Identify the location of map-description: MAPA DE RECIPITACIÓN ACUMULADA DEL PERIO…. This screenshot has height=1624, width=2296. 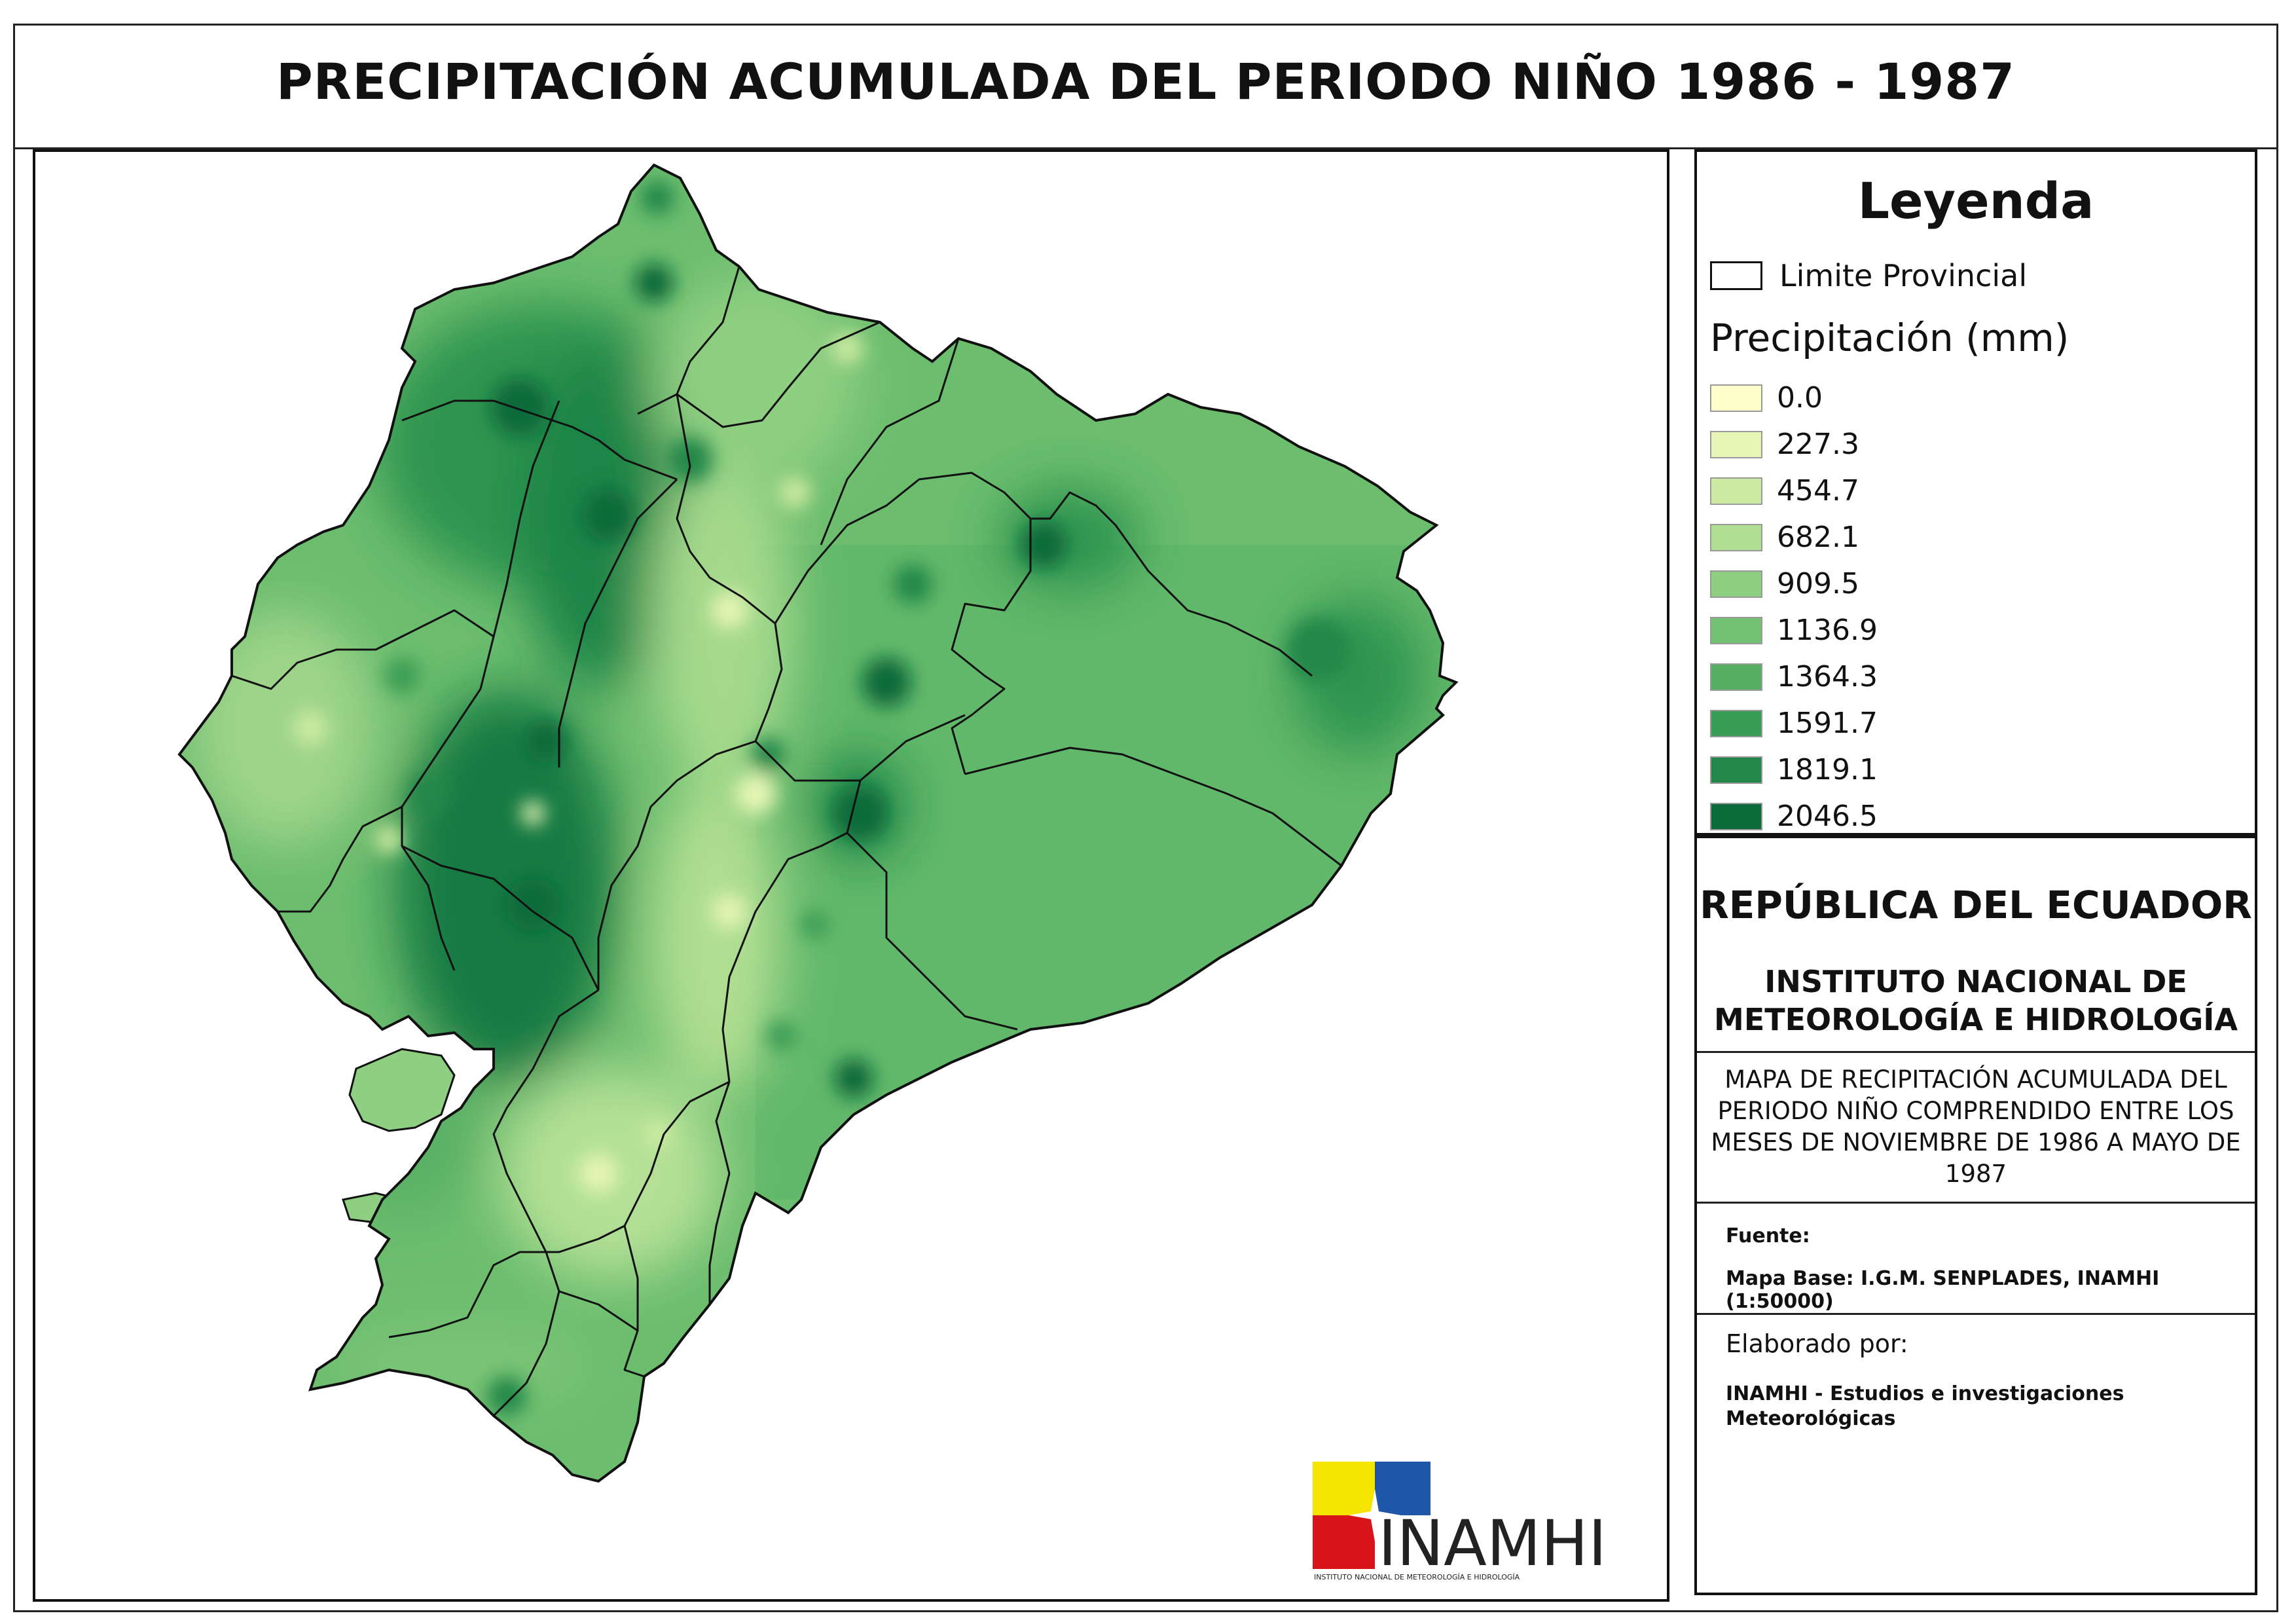
(1976, 1127).